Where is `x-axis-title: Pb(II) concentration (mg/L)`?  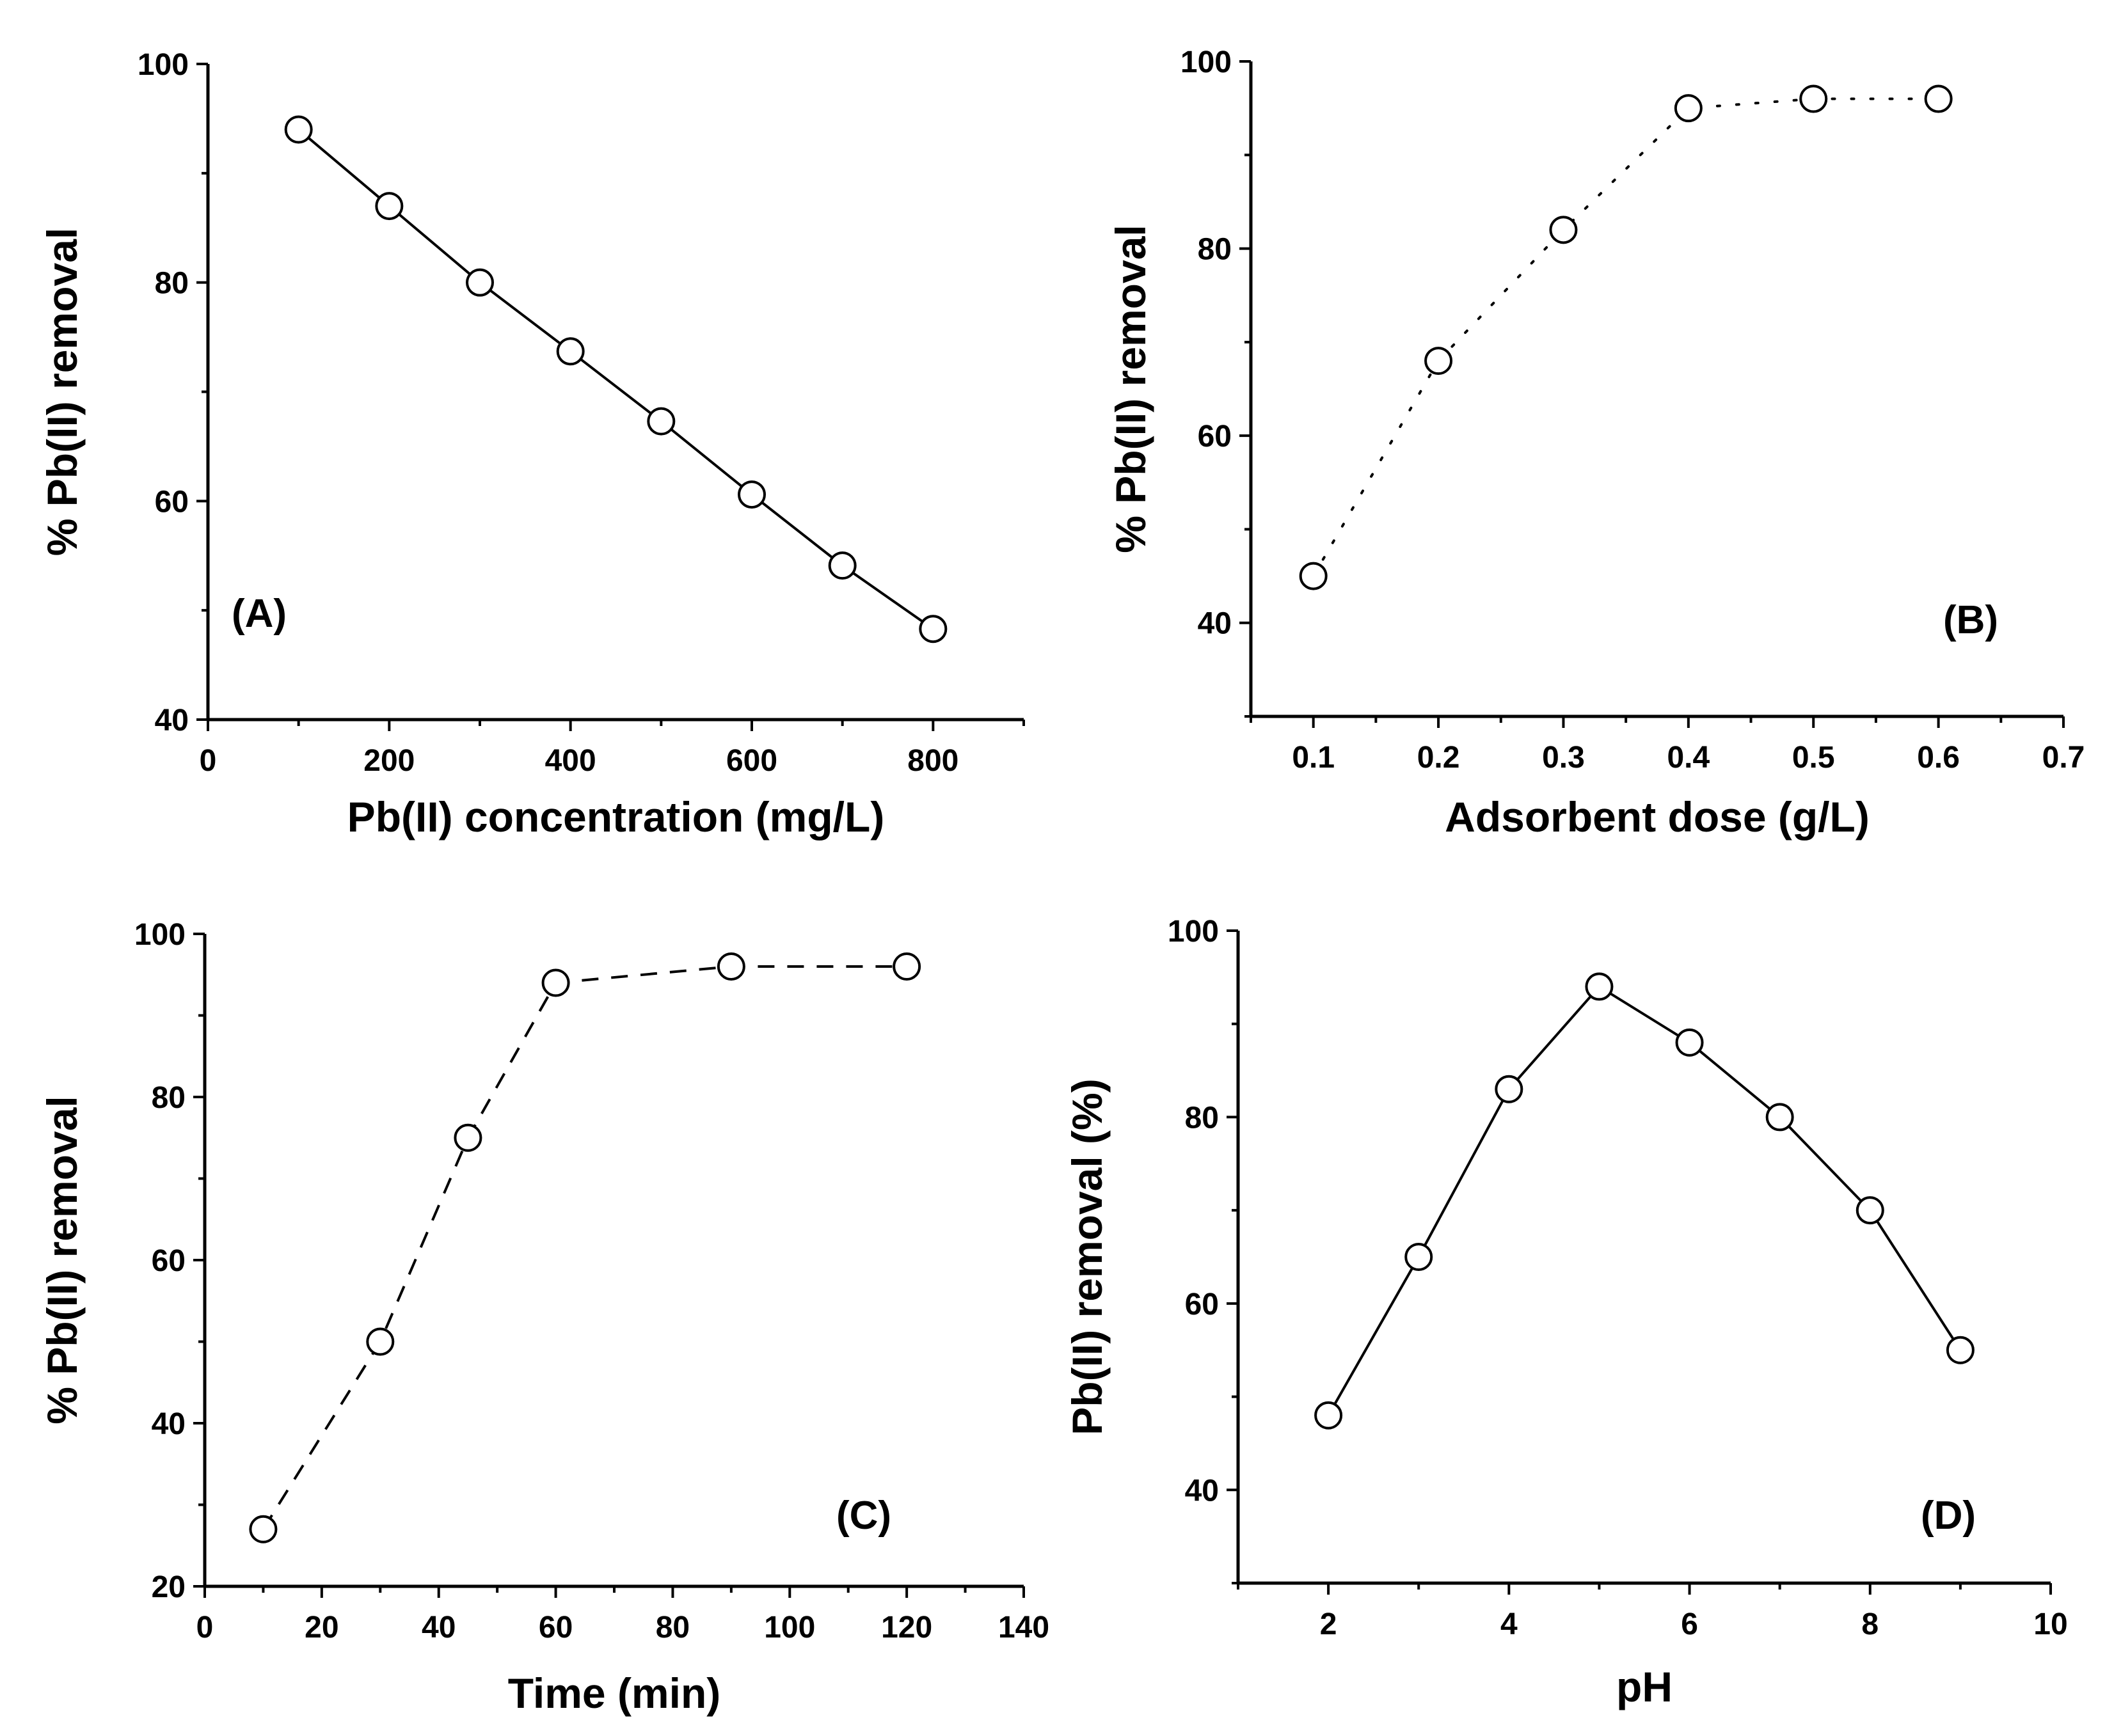
x-axis-title: Pb(II) concentration (mg/L) is located at coordinates (616, 816).